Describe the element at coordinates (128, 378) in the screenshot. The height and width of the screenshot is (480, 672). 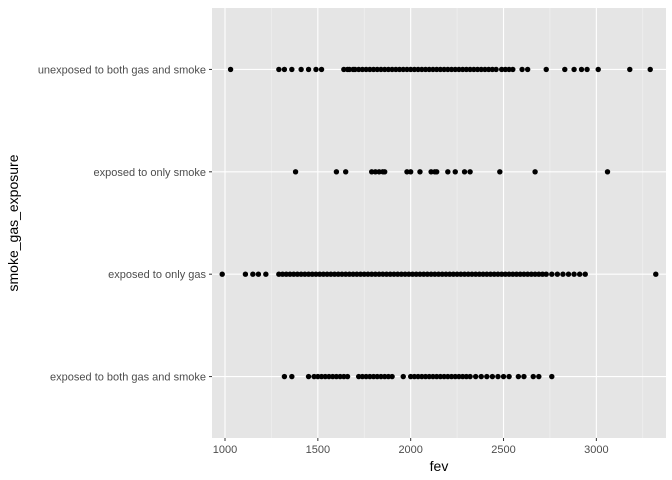
I see `y-tick-label: exposed to both gas and smoke` at that location.